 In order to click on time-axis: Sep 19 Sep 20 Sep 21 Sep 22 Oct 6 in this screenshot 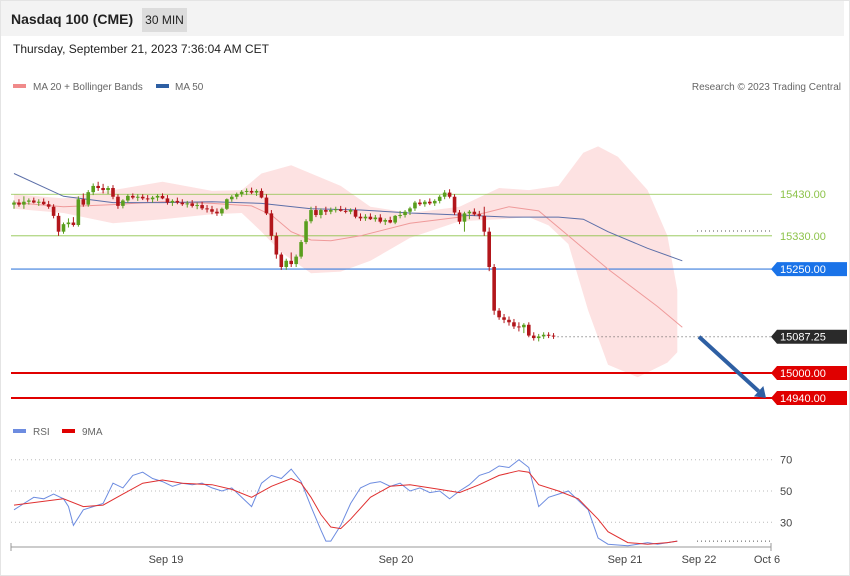, I will do `click(395, 554)`.